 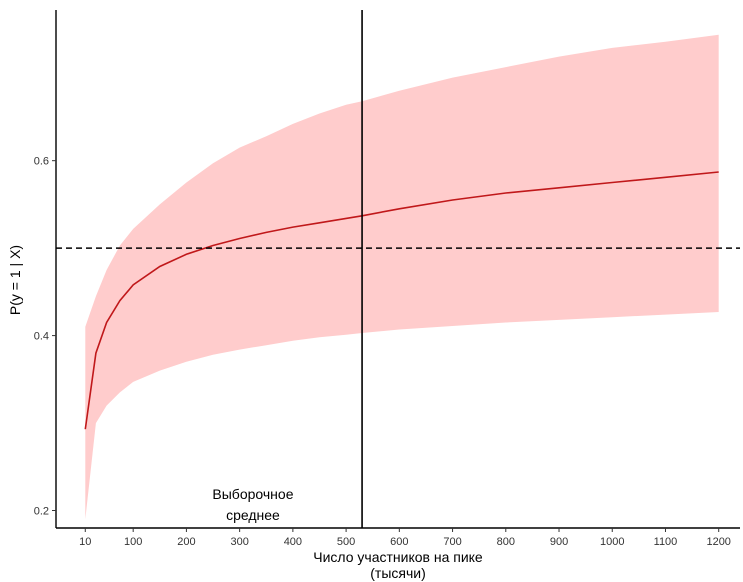 What do you see at coordinates (718, 542) in the screenshot?
I see `x-tick-label: 1200` at bounding box center [718, 542].